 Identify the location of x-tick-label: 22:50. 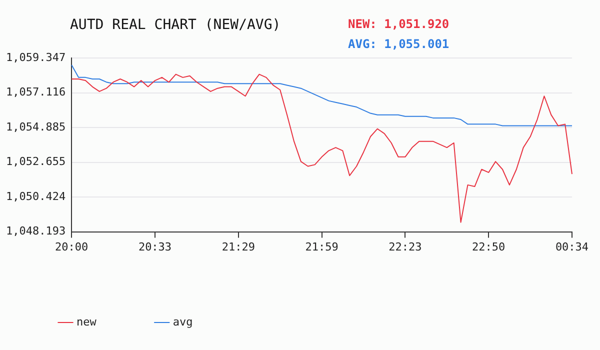
(489, 247).